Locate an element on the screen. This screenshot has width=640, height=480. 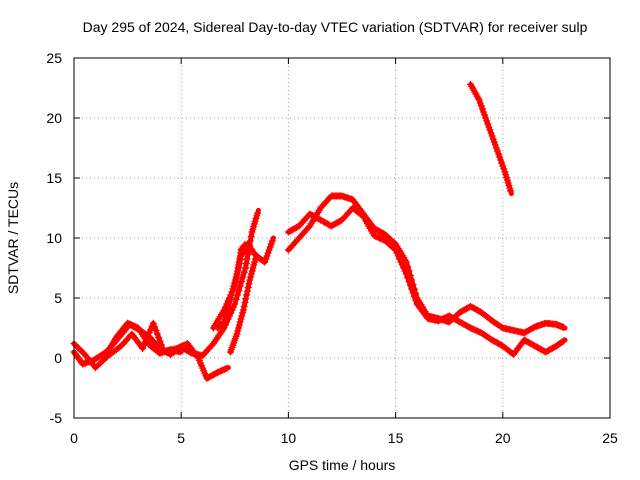
y-tick-label: -5 is located at coordinates (56, 418).